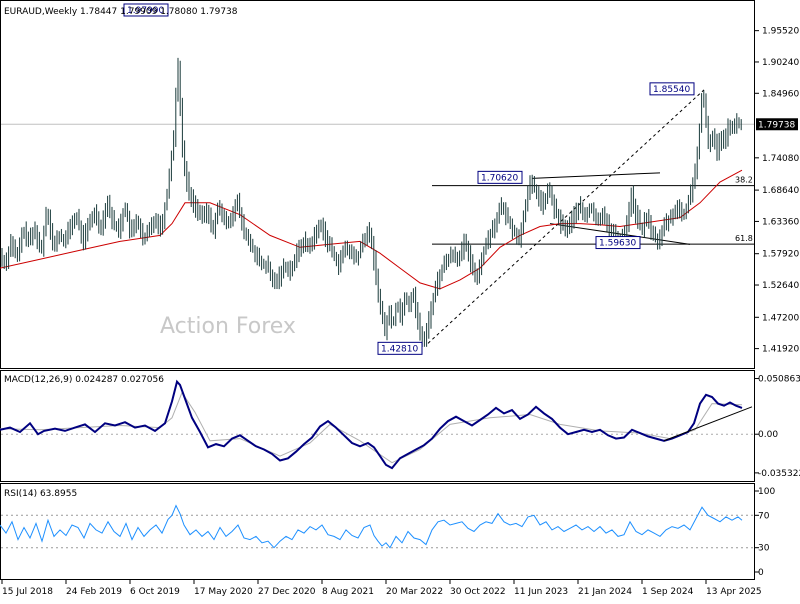 This screenshot has height=604, width=800. What do you see at coordinates (780, 63) in the screenshot?
I see `price-y-tick-label: 1.90240` at bounding box center [780, 63].